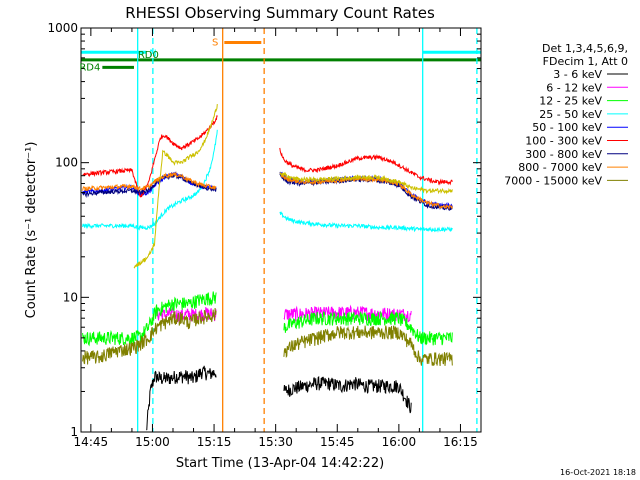 This screenshot has width=640, height=480. Describe the element at coordinates (280, 463) in the screenshot. I see `x-axis-label: Start Time (13-Apr-04 14:42:22)` at that location.